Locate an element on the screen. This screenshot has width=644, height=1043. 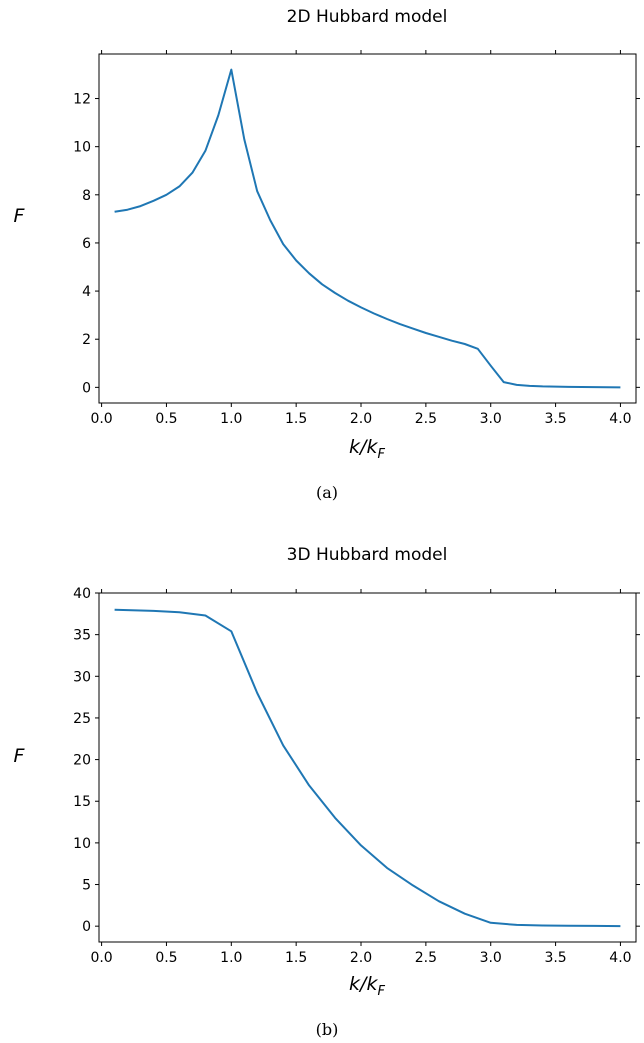
y-tick-label: 2 is located at coordinates (86, 340).